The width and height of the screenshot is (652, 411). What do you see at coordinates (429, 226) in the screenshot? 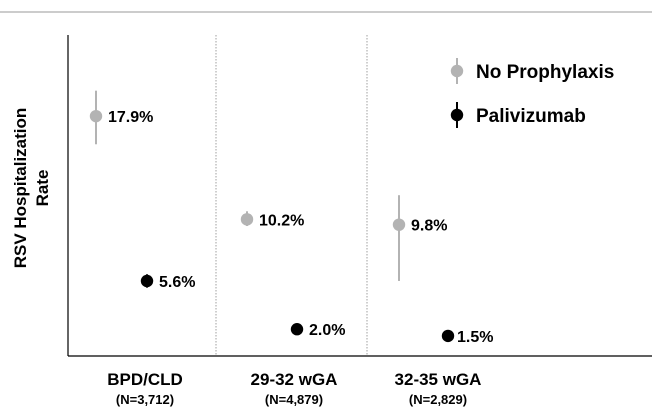
I see `data-label: 9.8%` at bounding box center [429, 226].